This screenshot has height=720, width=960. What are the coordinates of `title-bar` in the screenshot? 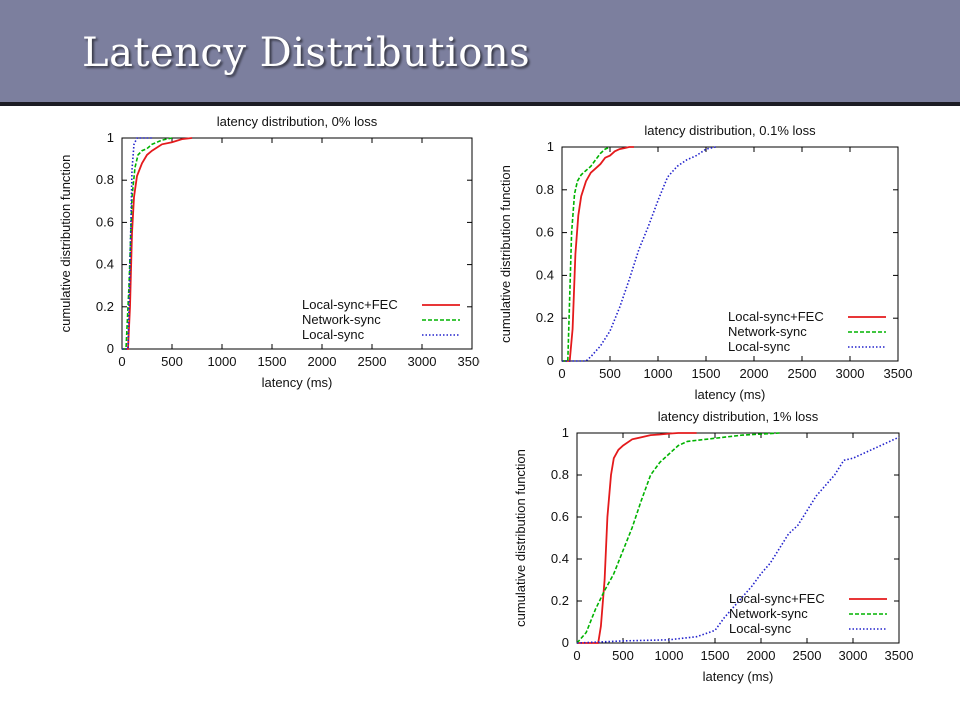 It's located at (480, 51).